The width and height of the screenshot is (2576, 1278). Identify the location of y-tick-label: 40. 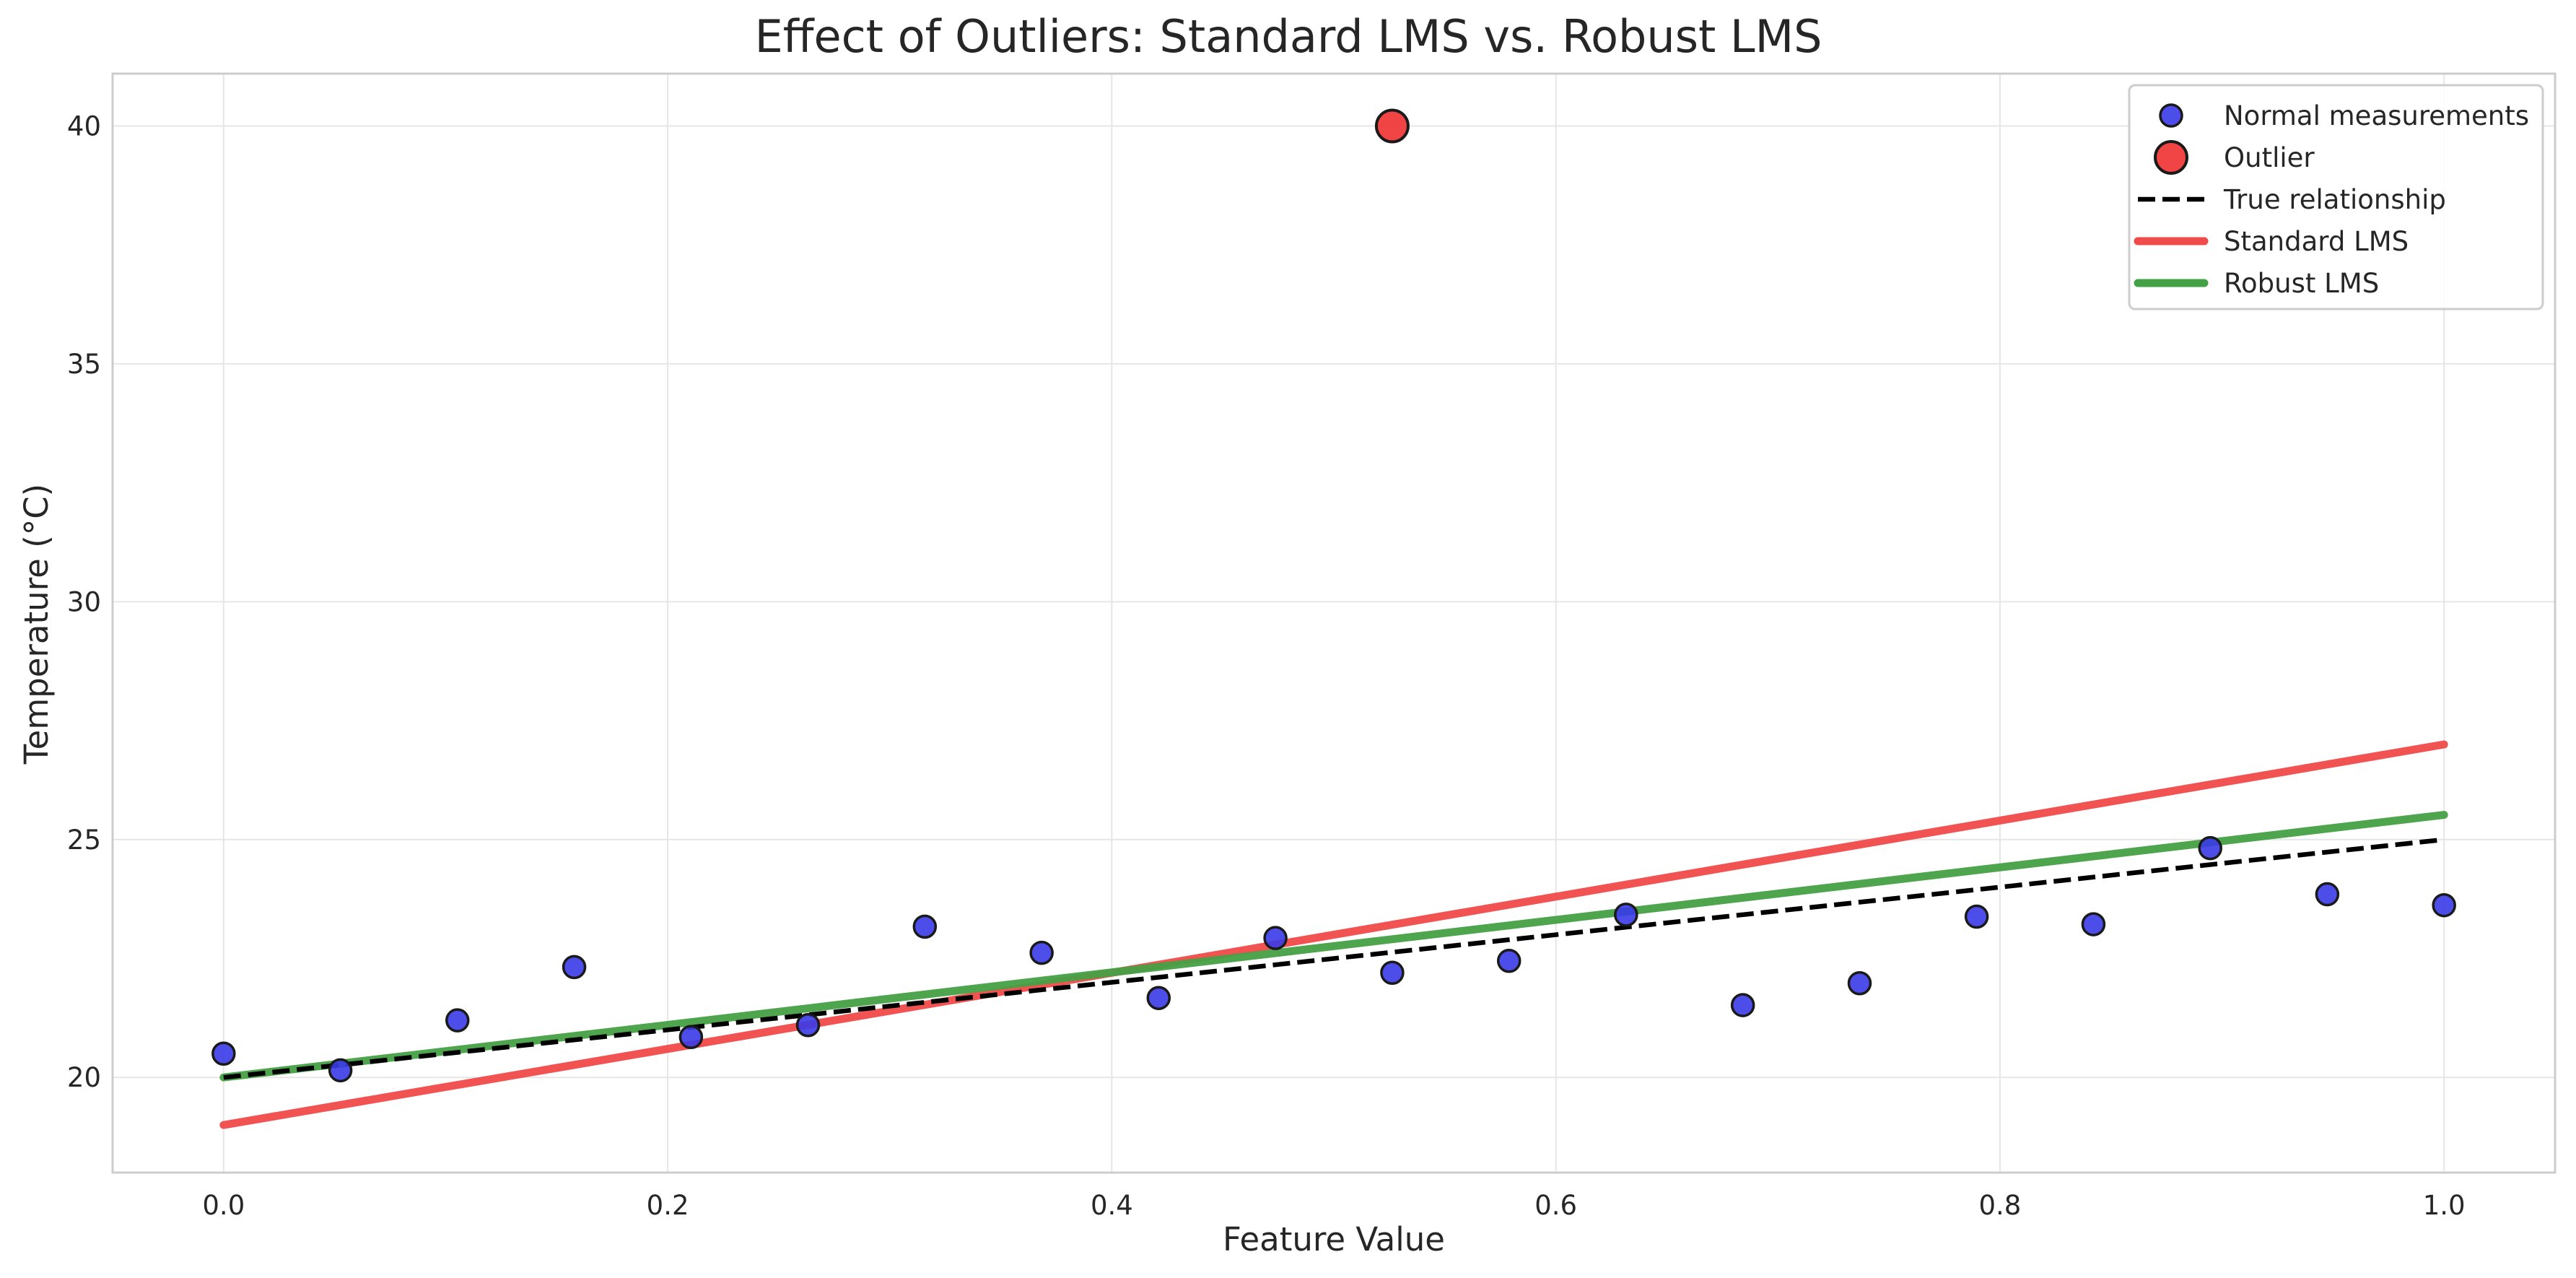
(84, 126).